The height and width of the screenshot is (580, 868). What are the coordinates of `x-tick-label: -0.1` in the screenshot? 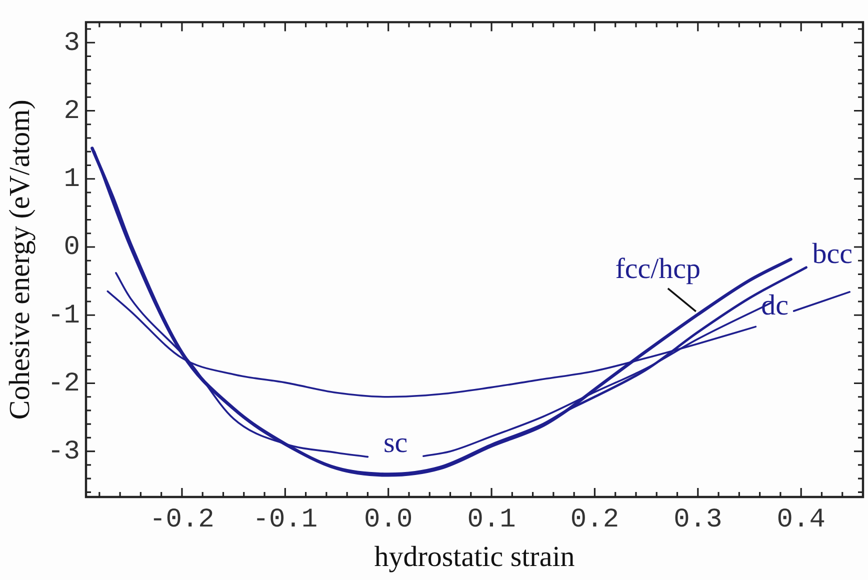 It's located at (285, 520).